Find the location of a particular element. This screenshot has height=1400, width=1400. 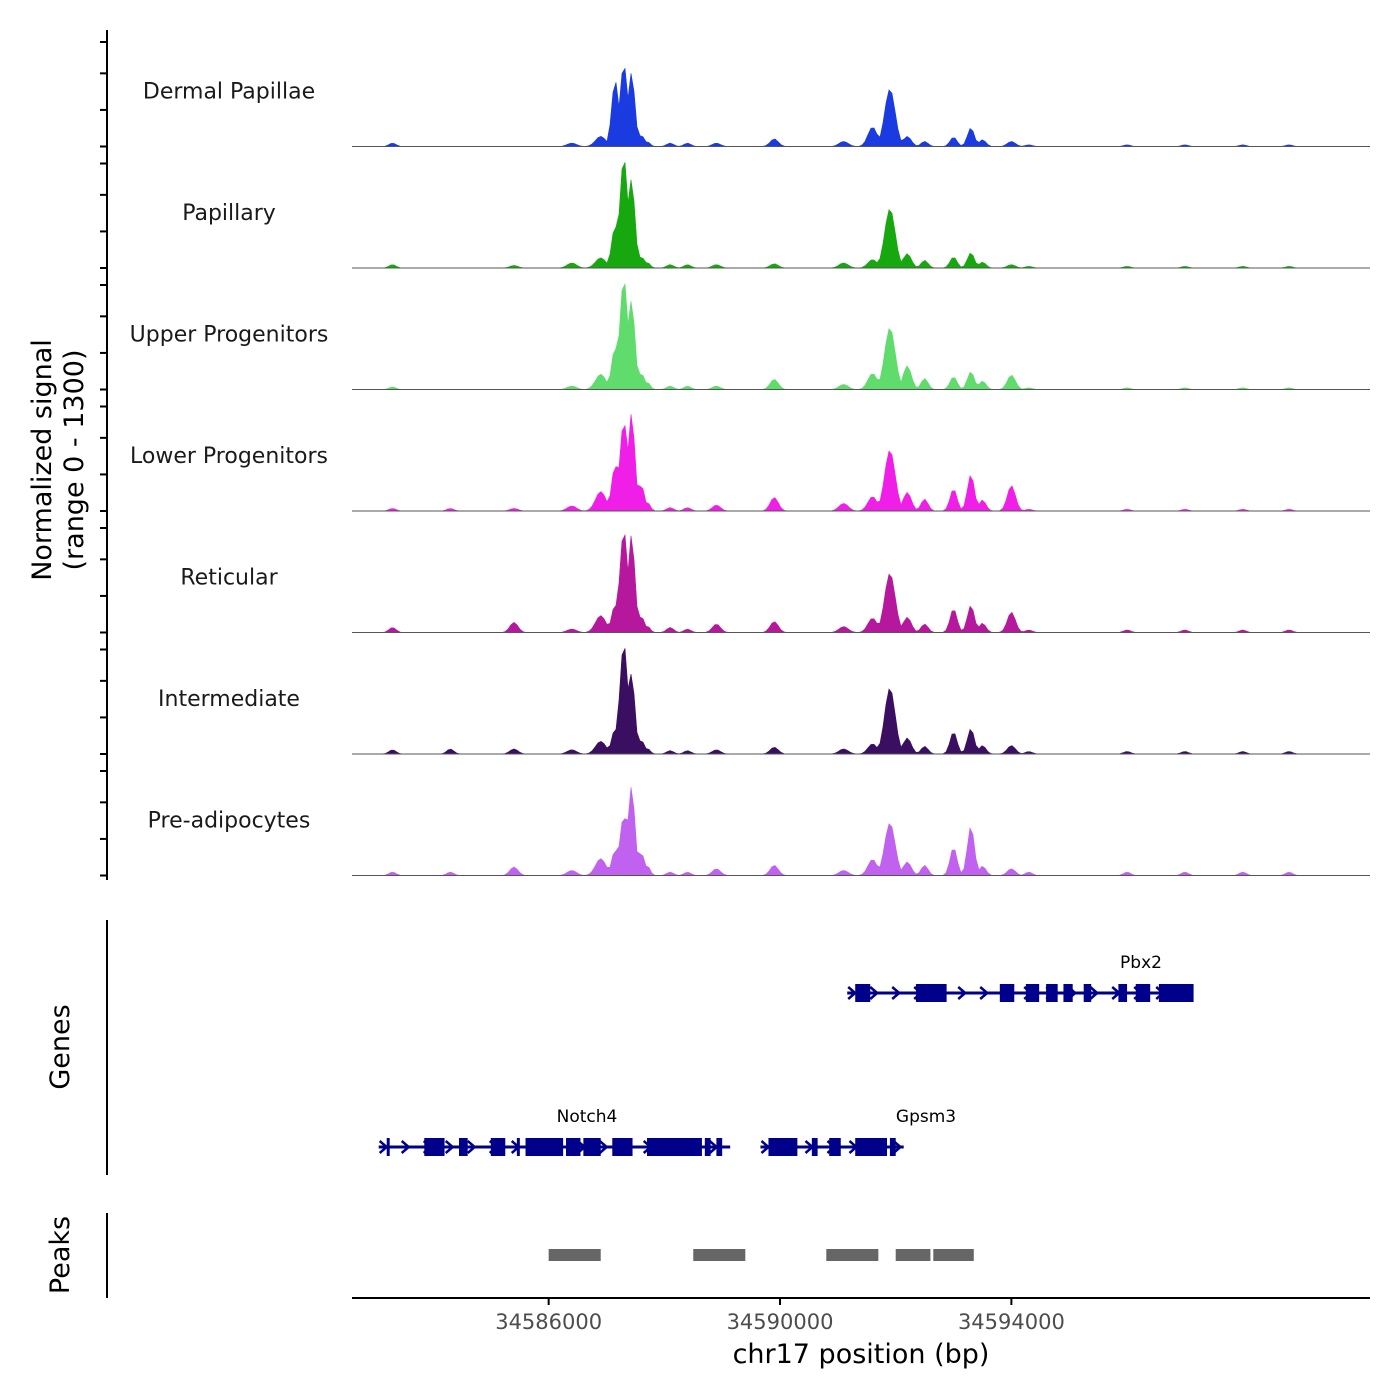

track-label: Pre-adipocytes is located at coordinates (229, 821).